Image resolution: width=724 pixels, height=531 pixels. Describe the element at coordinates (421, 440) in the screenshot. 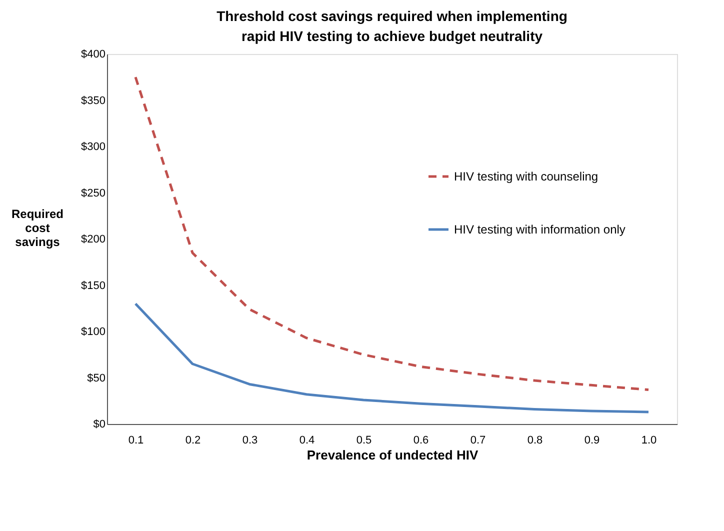

I see `x-tick-label: 0.6` at that location.